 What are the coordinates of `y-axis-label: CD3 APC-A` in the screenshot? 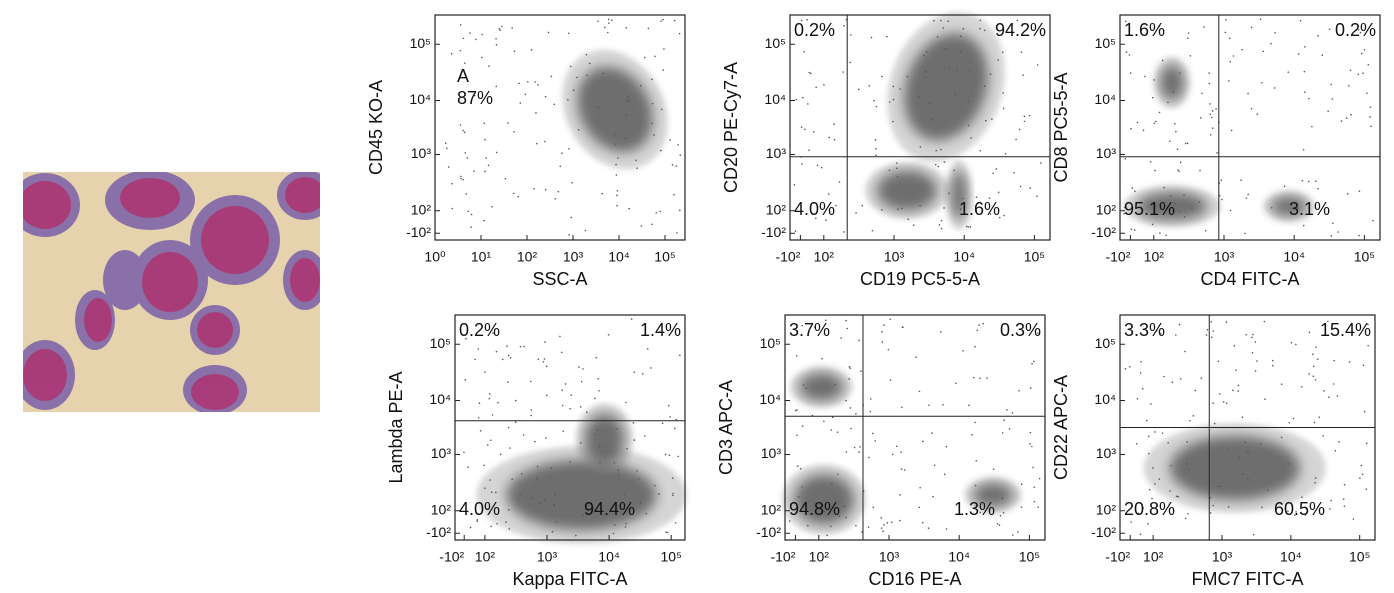 It's located at (726, 427).